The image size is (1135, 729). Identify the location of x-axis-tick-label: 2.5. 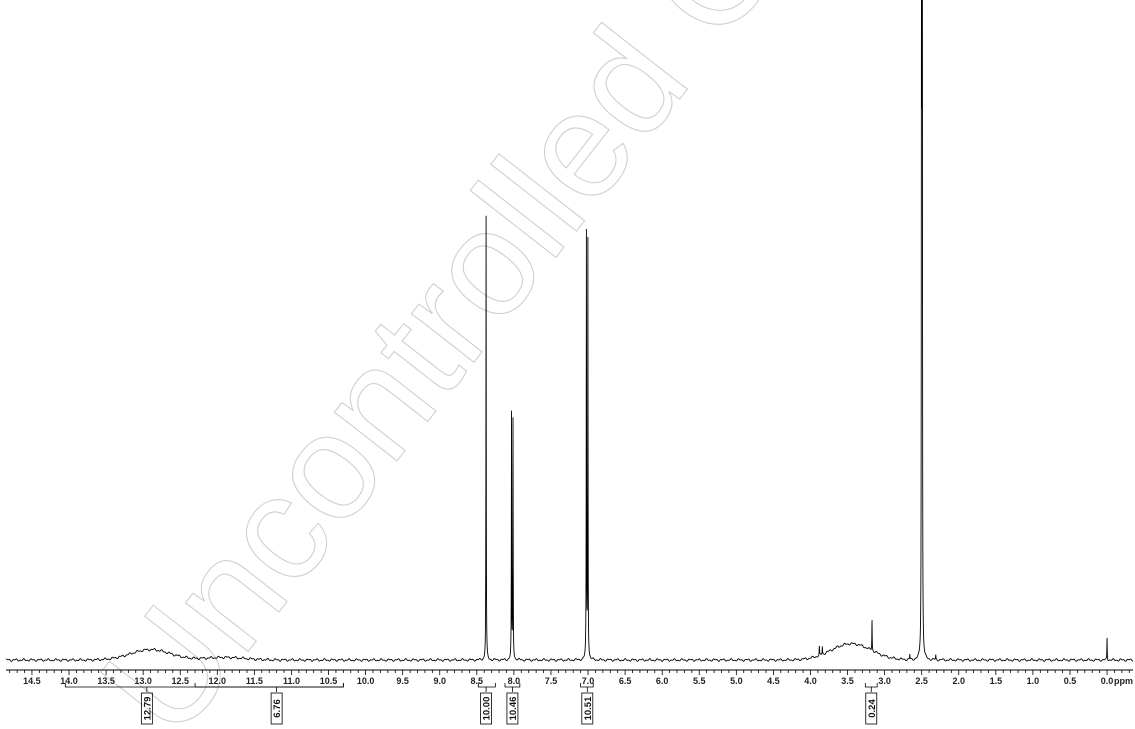
(921, 681).